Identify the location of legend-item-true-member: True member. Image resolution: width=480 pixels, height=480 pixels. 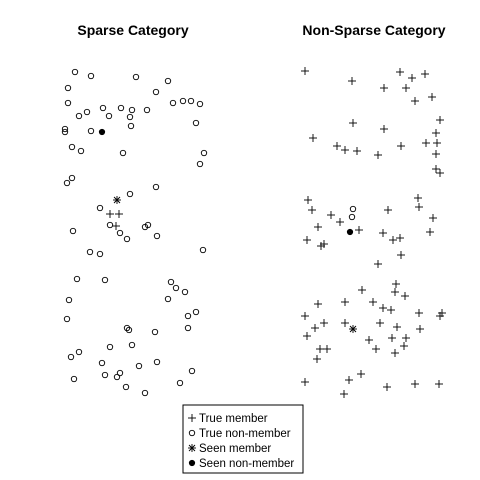
(228, 419).